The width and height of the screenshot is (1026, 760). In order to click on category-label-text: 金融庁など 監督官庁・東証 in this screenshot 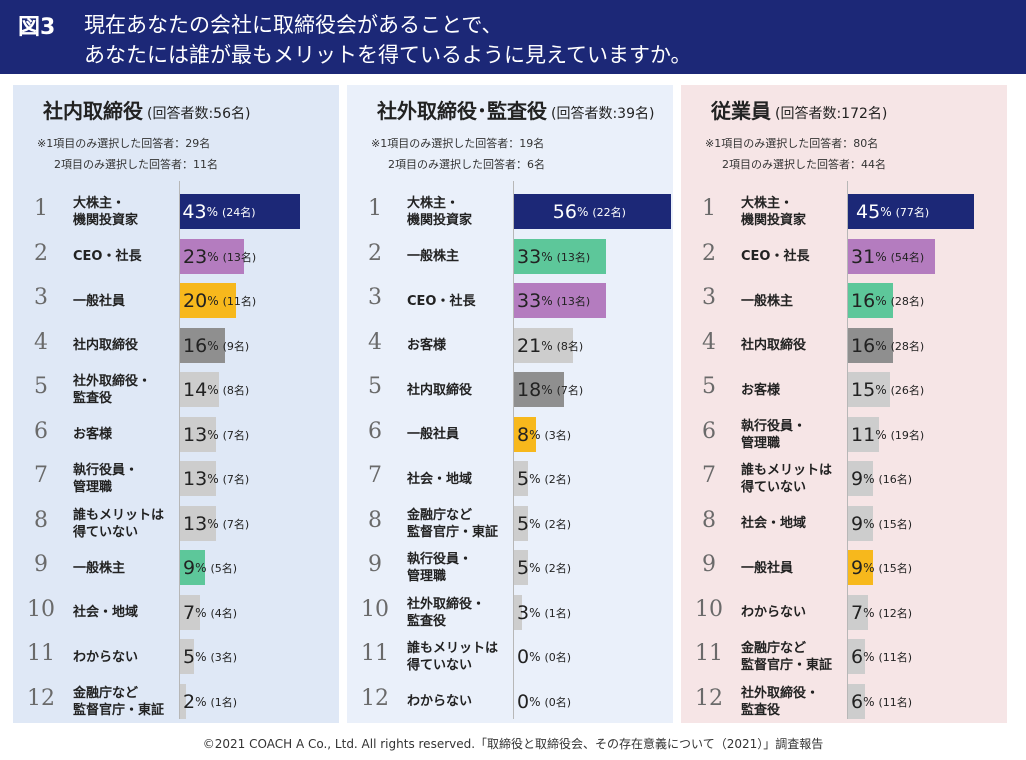, I will do `click(787, 657)`.